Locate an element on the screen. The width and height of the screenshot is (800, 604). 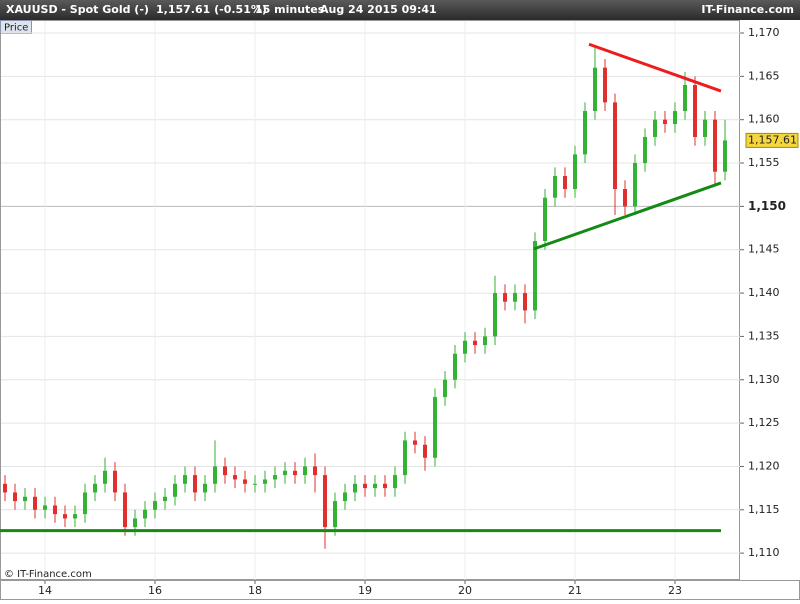
panel-label: Price is located at coordinates (16, 28).